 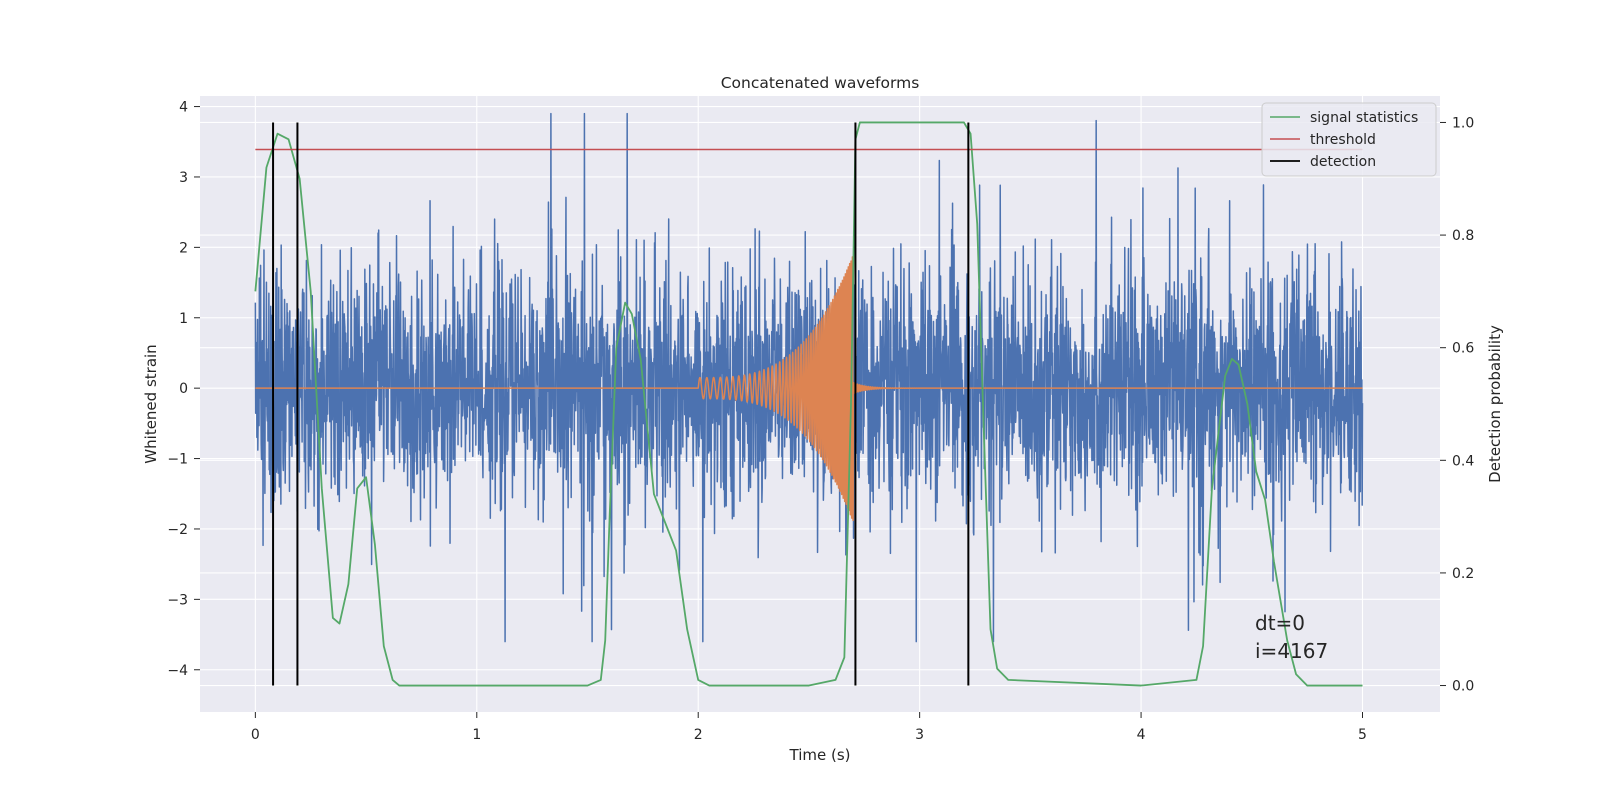 I want to click on legend-label-detection: detection, so click(x=1343, y=162).